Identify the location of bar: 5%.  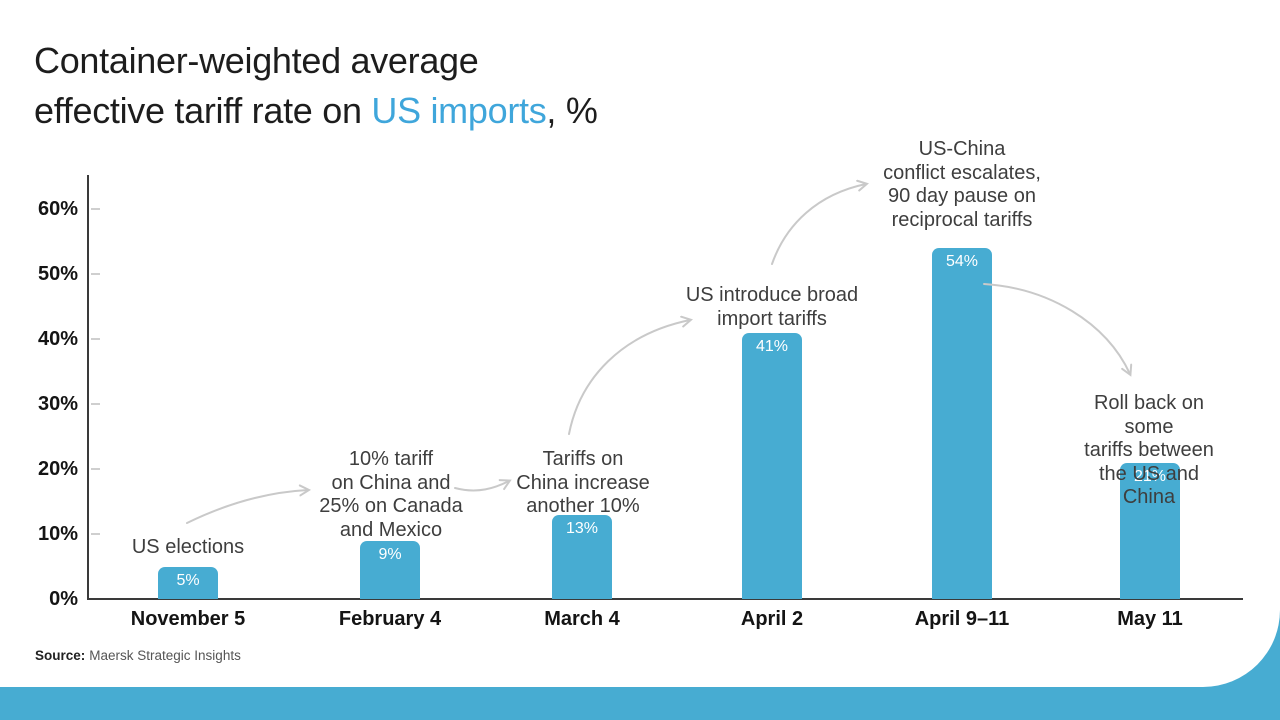
(188, 582).